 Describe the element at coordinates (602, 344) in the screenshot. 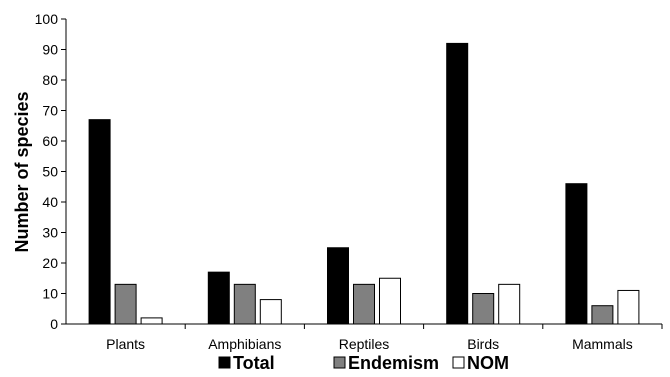

I see `x-tick-label: Mammals` at that location.